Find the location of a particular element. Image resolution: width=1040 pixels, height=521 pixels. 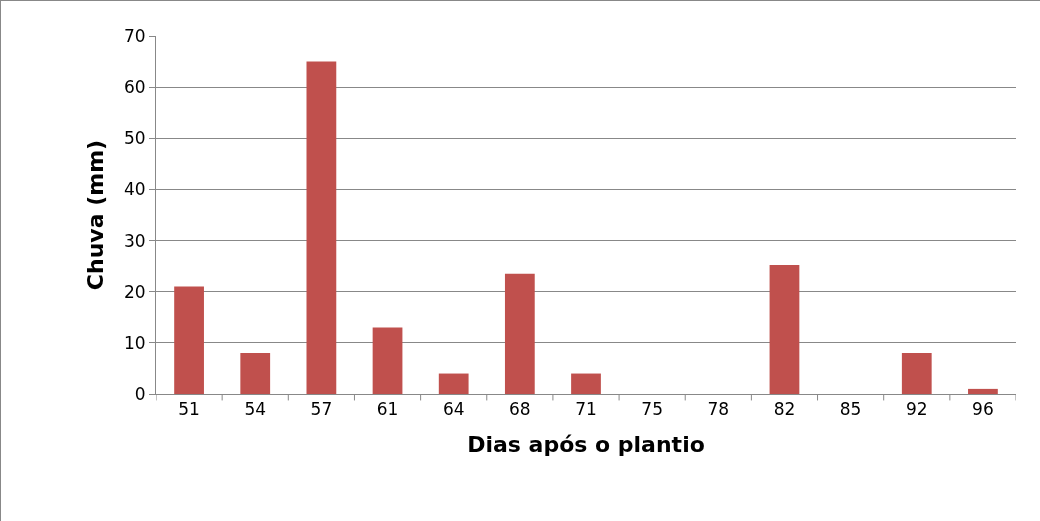

x-tick-label: 75 is located at coordinates (652, 409).